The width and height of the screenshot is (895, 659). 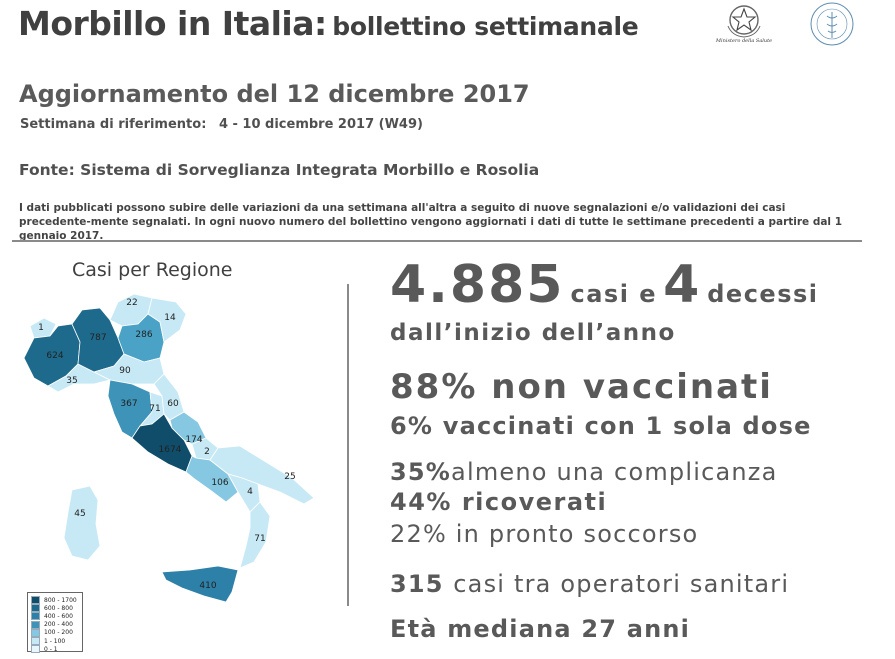 I want to click on region-label: 787, so click(x=97, y=338).